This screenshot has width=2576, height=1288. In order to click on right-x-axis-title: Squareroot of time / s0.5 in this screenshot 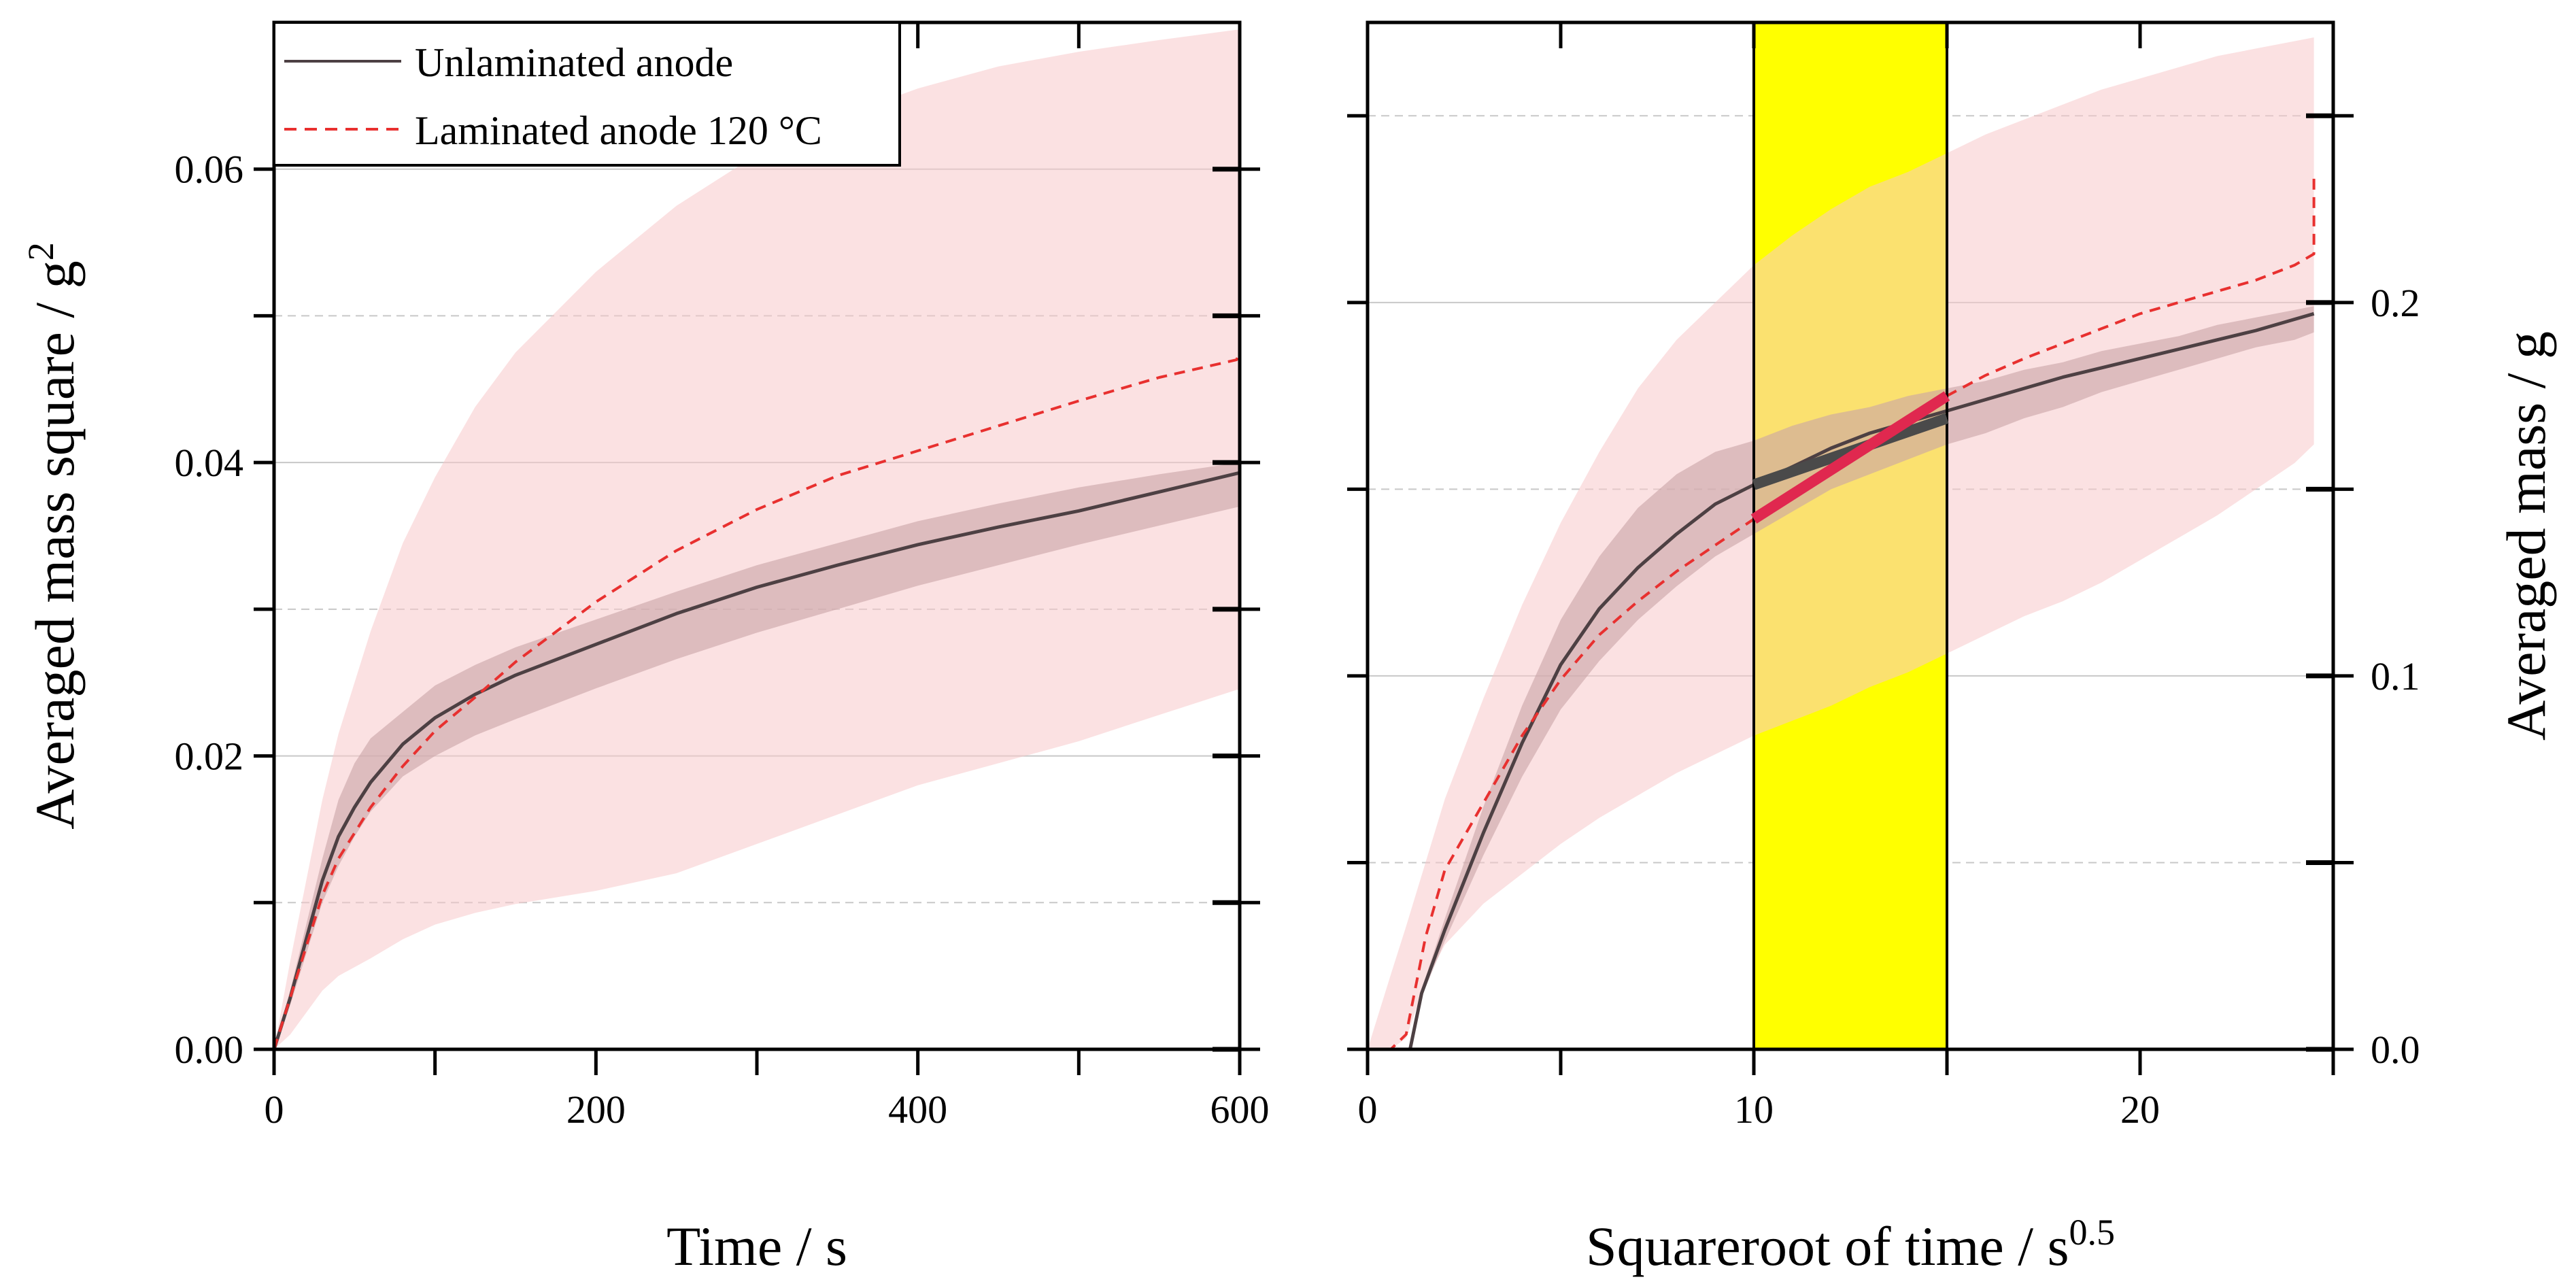, I will do `click(1850, 1244)`.